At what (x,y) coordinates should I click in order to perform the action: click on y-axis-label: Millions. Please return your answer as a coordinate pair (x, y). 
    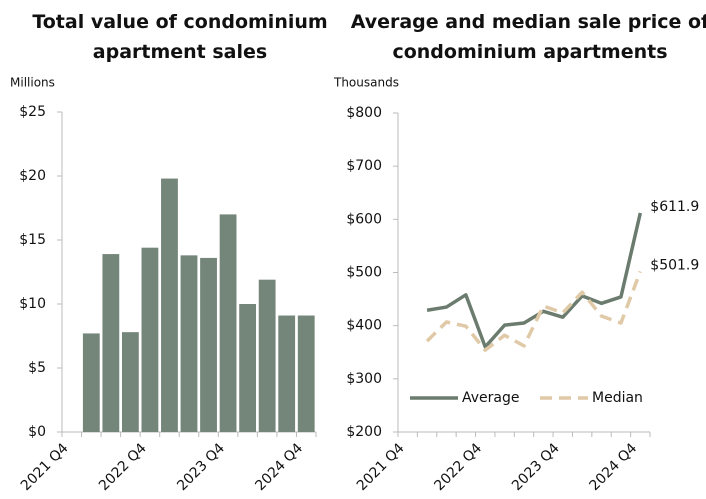
    Looking at the image, I should click on (32, 83).